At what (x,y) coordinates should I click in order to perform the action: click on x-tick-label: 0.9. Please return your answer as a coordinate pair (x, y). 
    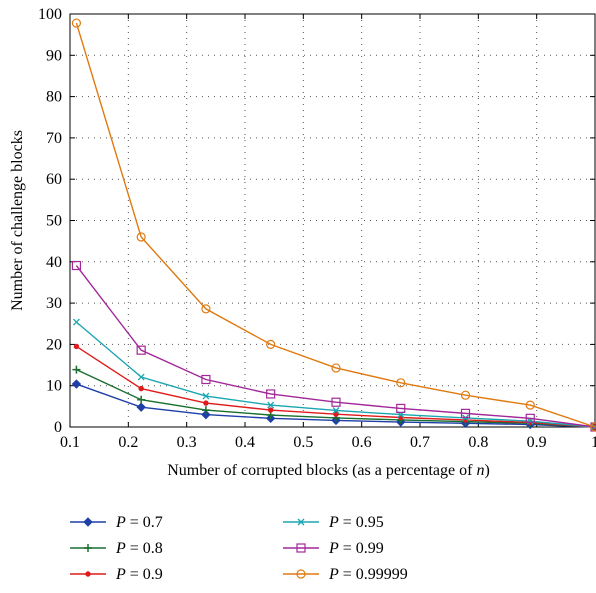
    Looking at the image, I should click on (537, 442).